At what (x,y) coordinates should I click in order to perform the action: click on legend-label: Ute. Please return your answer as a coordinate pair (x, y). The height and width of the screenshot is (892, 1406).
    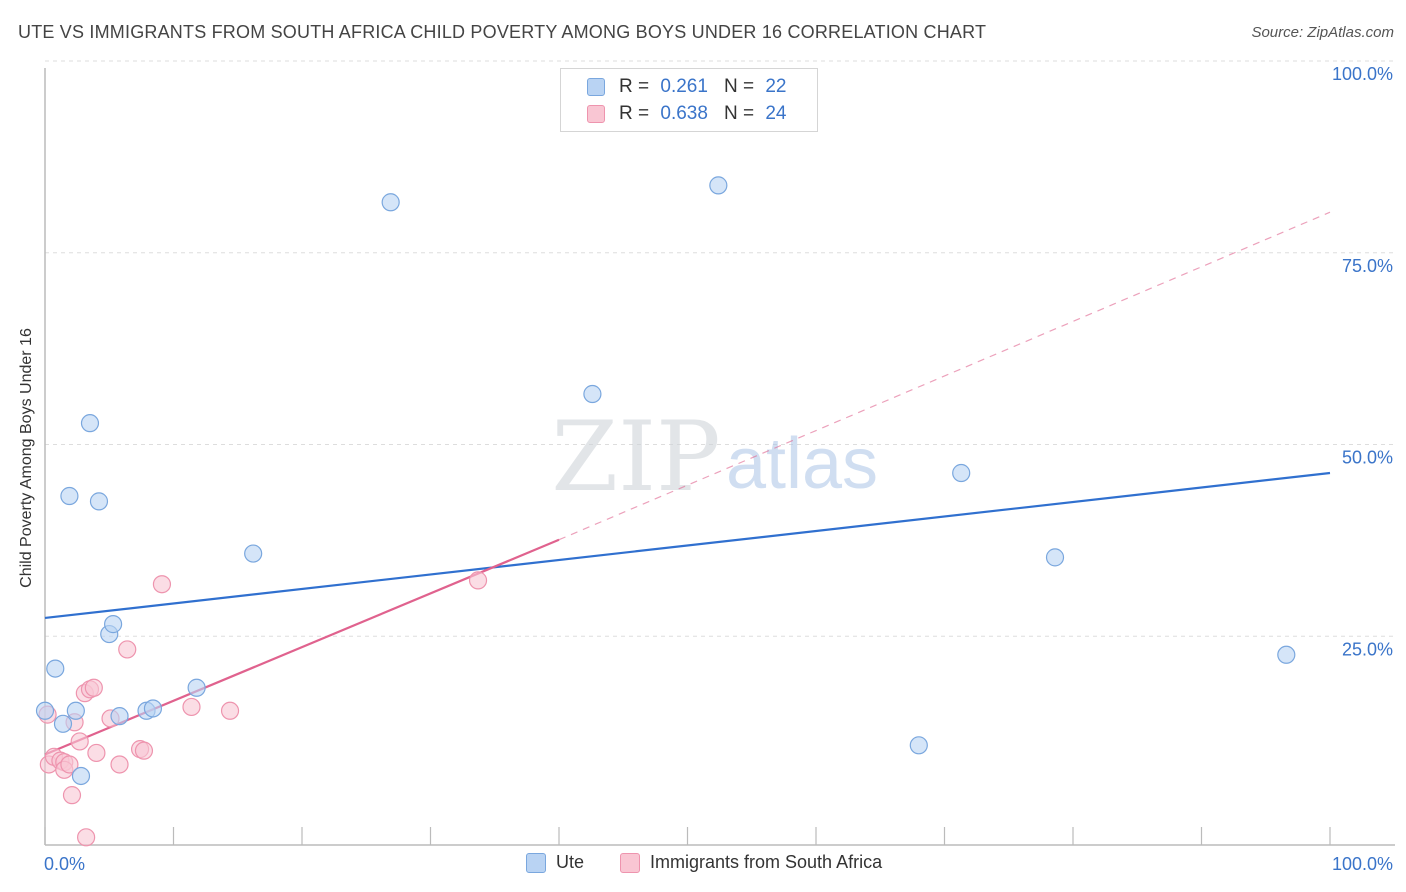
    Looking at the image, I should click on (570, 862).